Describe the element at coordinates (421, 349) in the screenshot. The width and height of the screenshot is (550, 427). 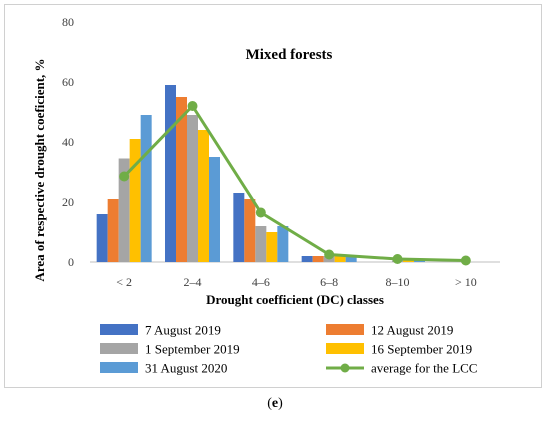
I see `legend-label: 16 September 2019` at that location.